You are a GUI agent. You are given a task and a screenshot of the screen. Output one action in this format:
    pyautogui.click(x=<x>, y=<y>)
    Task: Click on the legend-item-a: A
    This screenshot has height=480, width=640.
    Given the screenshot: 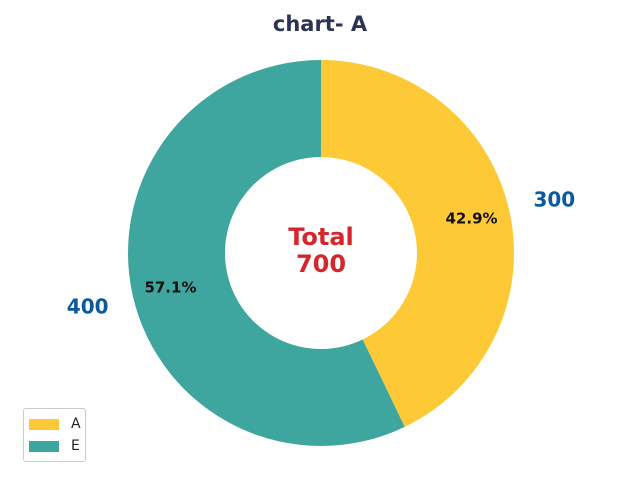 What is the action you would take?
    pyautogui.click(x=54, y=424)
    